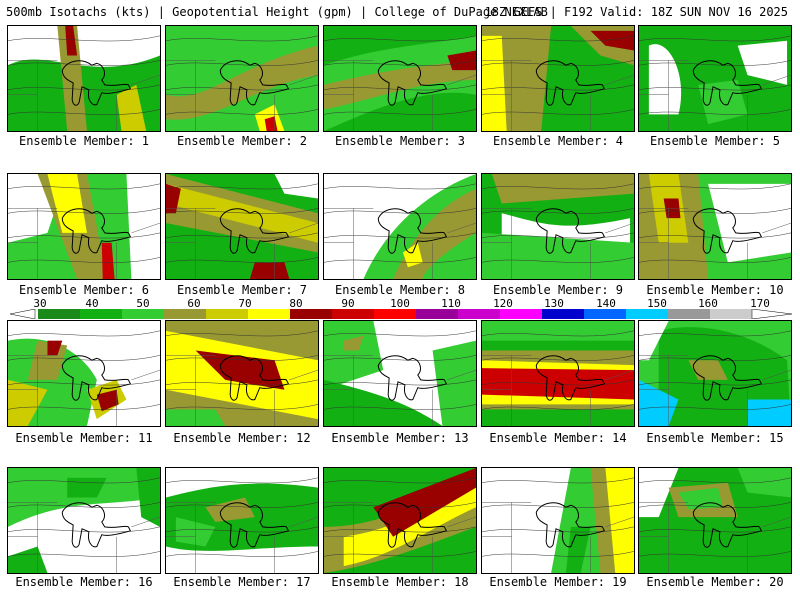 The image size is (800, 600). Describe the element at coordinates (558, 438) in the screenshot. I see `panel-caption: Ensemble Member: 14` at that location.